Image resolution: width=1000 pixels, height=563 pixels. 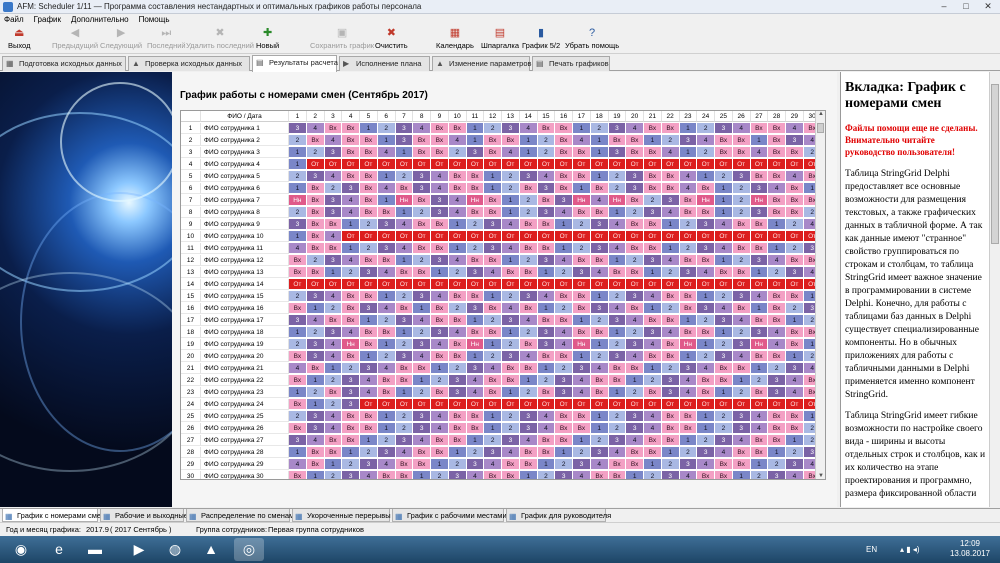 What do you see at coordinates (592, 40) in the screenshot?
I see `toolbar-button-help: ? Убрать помощь` at bounding box center [592, 40].